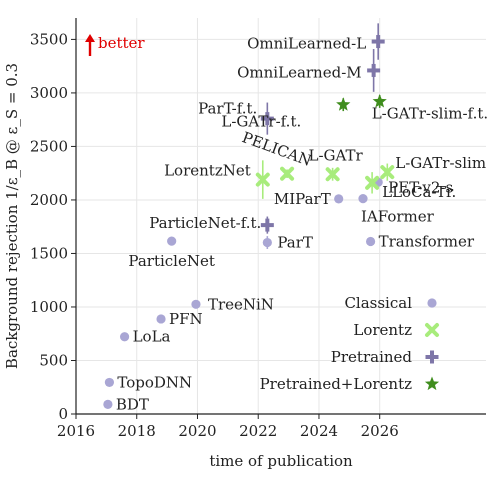 The image size is (493, 493). Describe the element at coordinates (295, 243) in the screenshot. I see `label-part: ParT` at that location.